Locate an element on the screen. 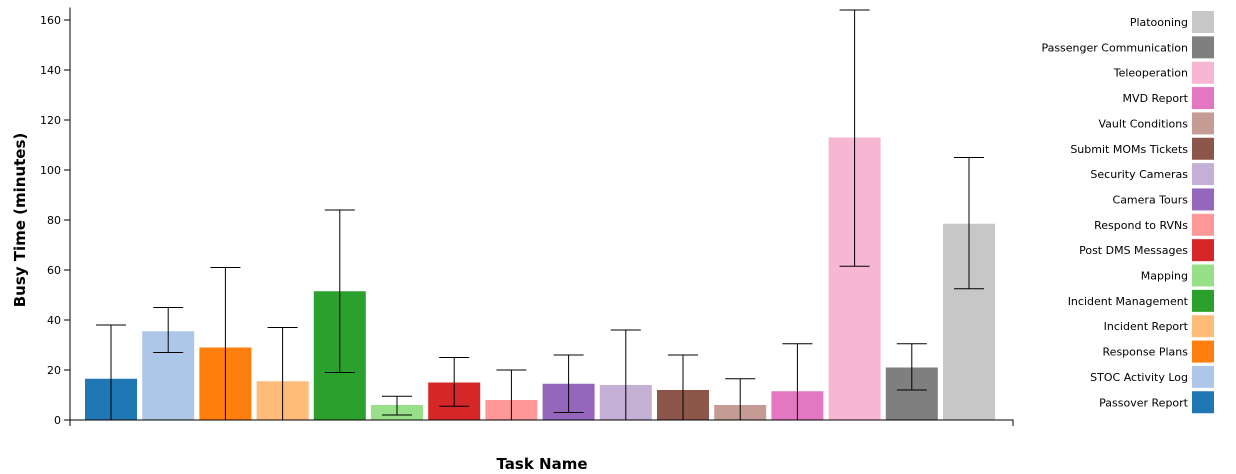  legend-item: Incident Management is located at coordinates (1141, 300).